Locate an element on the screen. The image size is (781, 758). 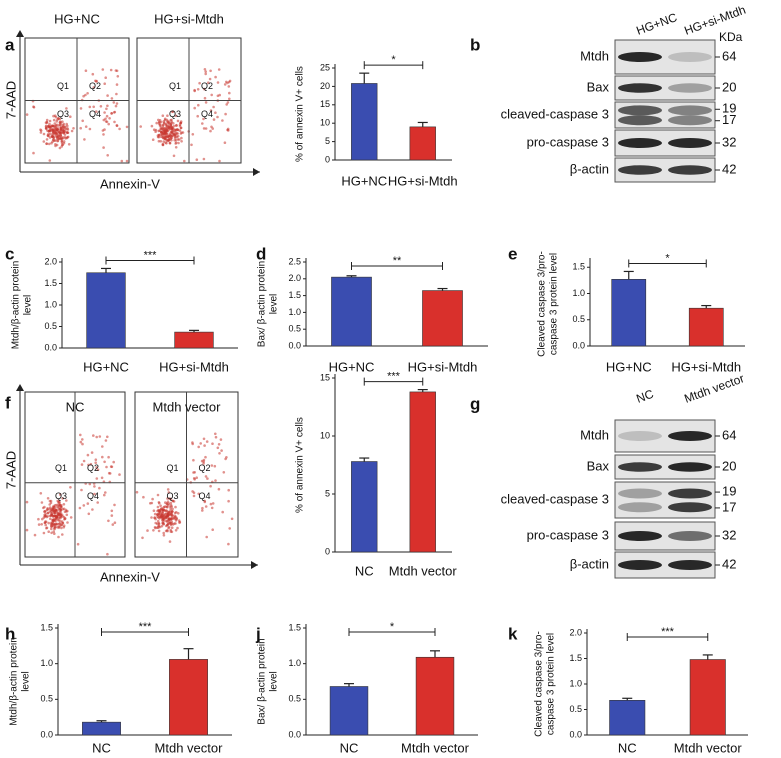
size-label: 42 is located at coordinates (729, 168).